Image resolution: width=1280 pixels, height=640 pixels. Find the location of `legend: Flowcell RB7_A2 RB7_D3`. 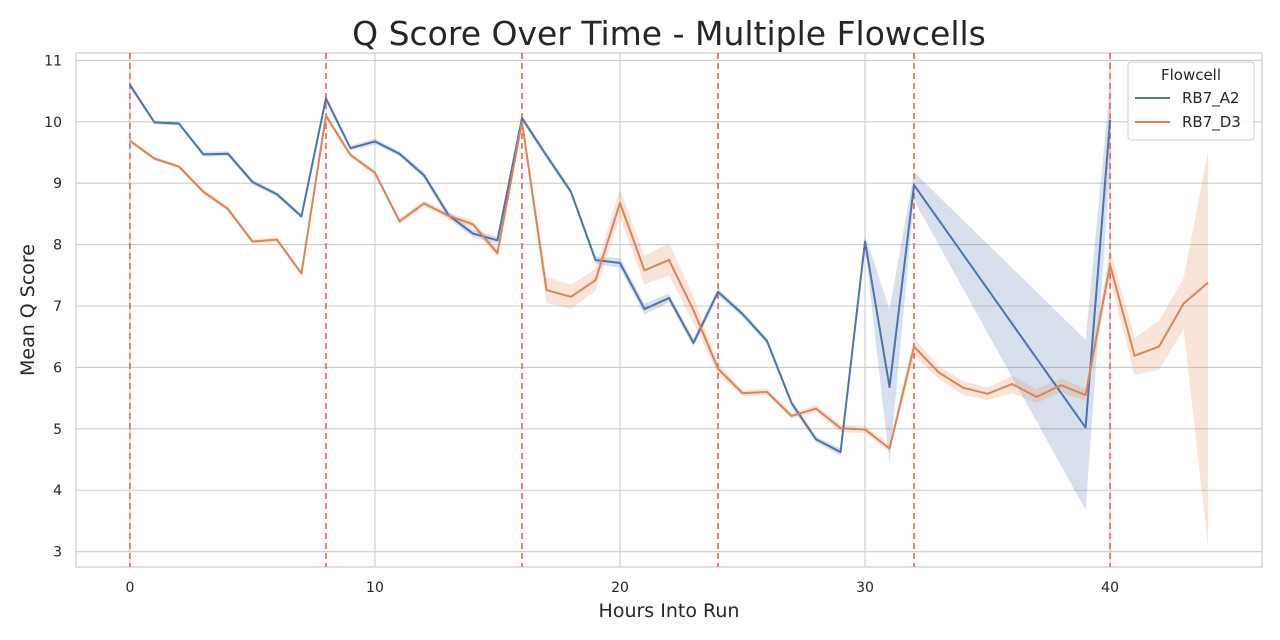

legend: Flowcell RB7_A2 RB7_D3 is located at coordinates (1191, 101).